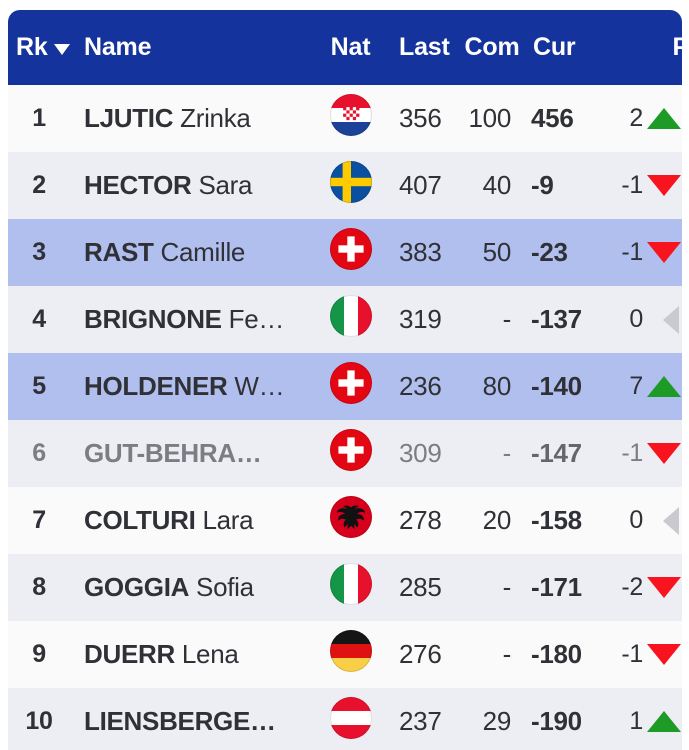  Describe the element at coordinates (420, 587) in the screenshot. I see `last-points-cell: 285` at that location.